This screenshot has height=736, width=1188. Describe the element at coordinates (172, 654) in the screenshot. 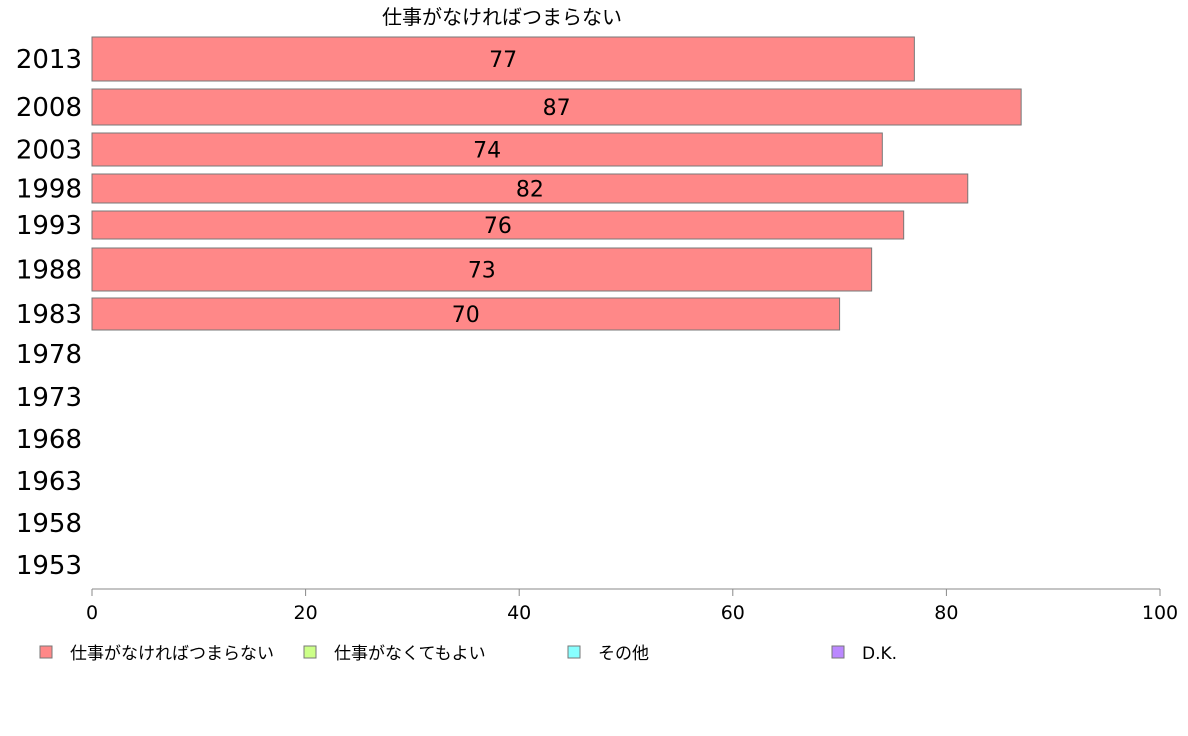

I see `legend-label: 仕事がなければつまらない` at that location.